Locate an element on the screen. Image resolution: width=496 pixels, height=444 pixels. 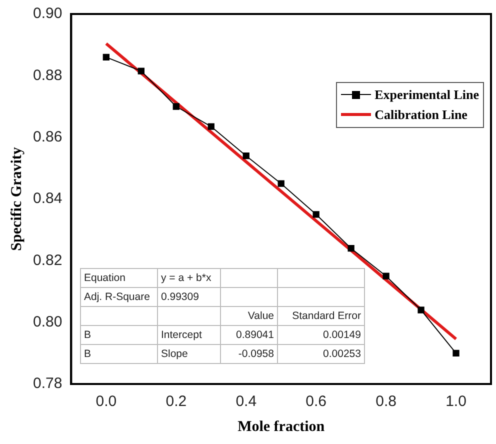
annotation: Adj. R-Square is located at coordinates (119, 297).